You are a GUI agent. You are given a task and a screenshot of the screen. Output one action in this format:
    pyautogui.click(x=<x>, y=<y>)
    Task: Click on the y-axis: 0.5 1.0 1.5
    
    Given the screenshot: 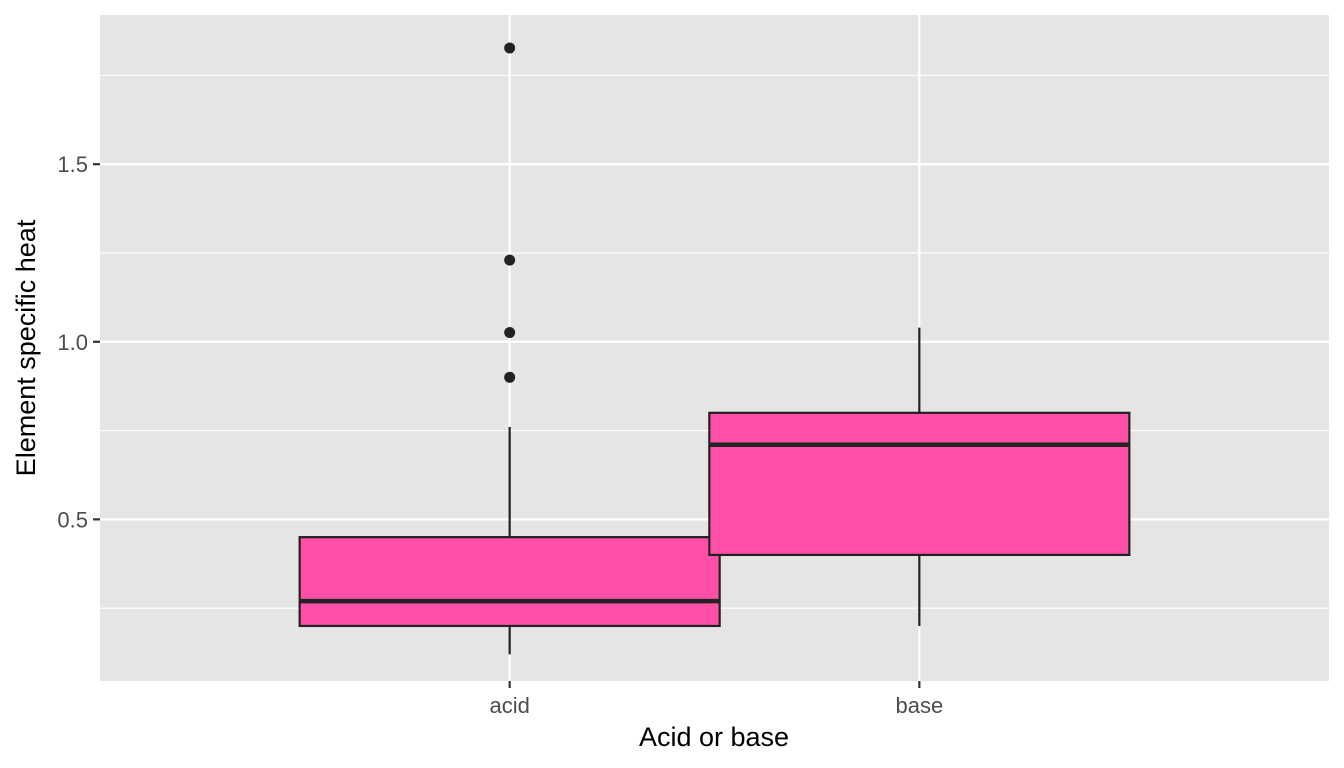 What is the action you would take?
    pyautogui.click(x=78, y=342)
    